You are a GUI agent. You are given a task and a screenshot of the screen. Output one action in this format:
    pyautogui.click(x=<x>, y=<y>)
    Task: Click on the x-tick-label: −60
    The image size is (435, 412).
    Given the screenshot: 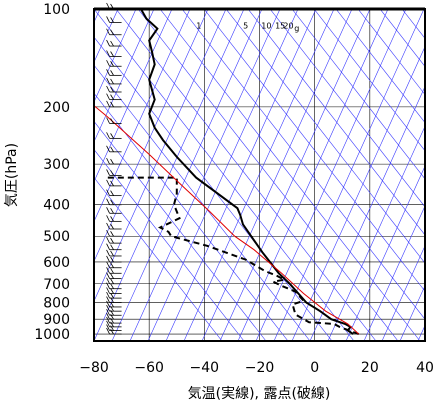 What is the action you would take?
    pyautogui.click(x=149, y=368)
    